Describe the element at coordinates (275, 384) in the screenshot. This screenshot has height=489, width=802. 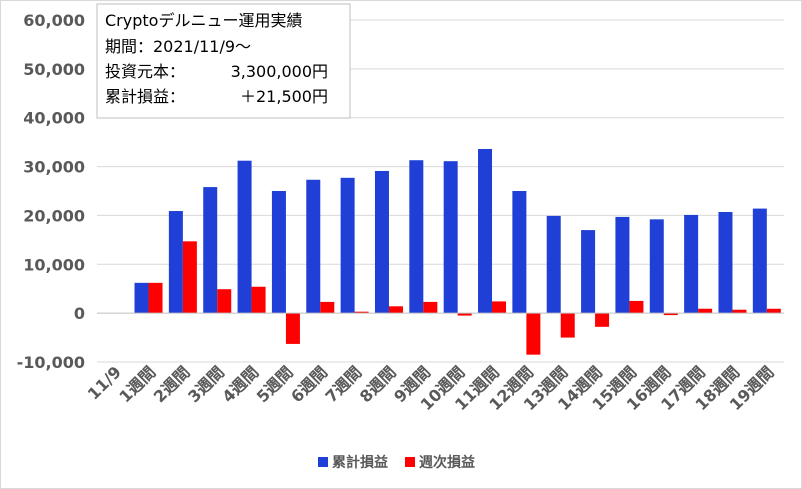
I see `x-tick-label: 5週間` at that location.